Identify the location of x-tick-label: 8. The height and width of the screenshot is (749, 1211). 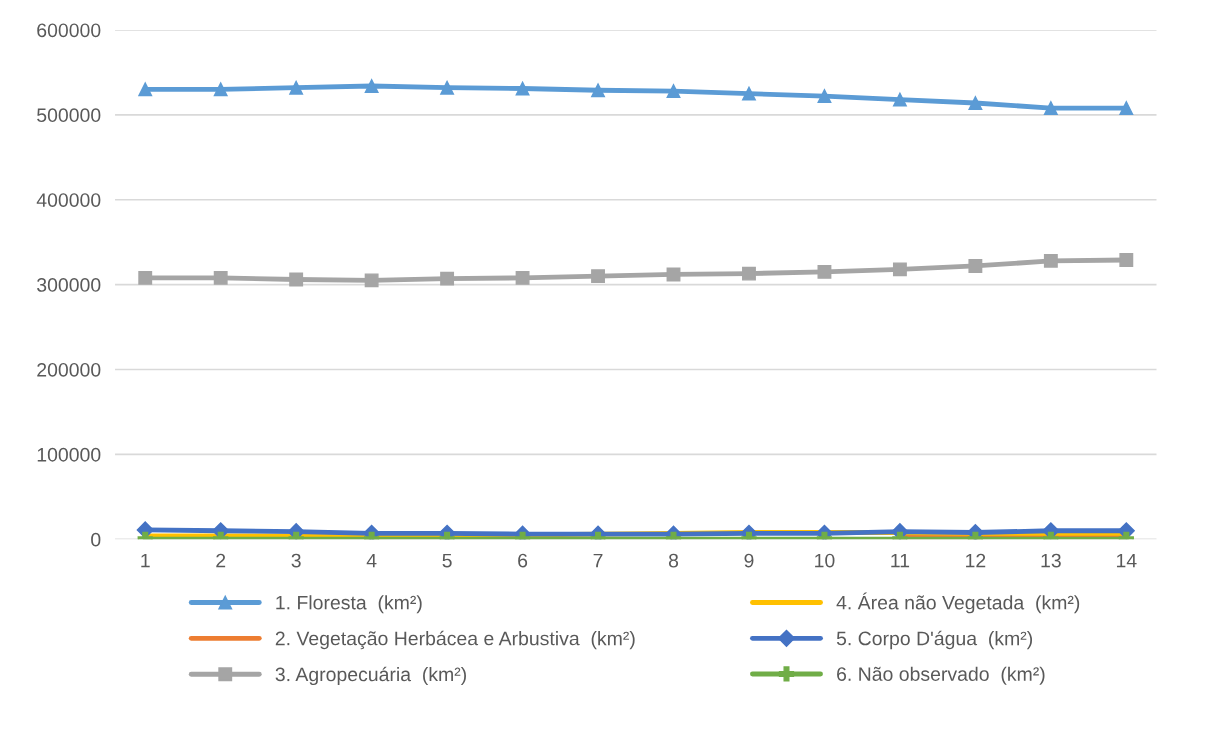
(673, 560).